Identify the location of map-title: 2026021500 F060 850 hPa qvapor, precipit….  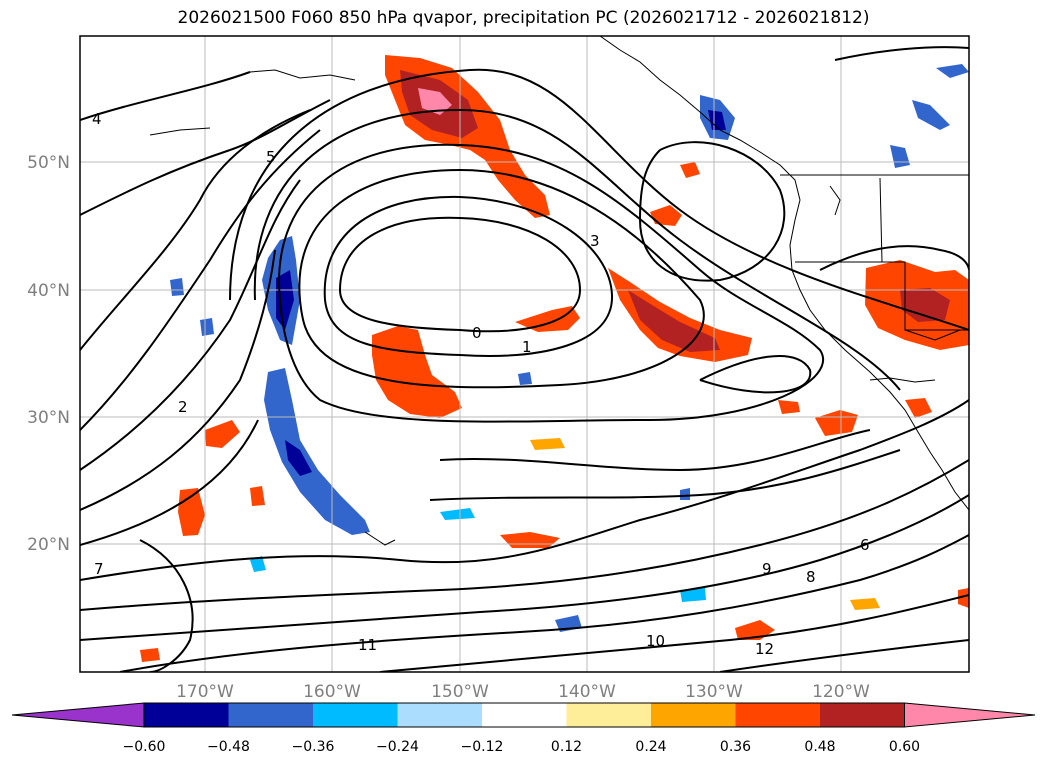
(523, 18).